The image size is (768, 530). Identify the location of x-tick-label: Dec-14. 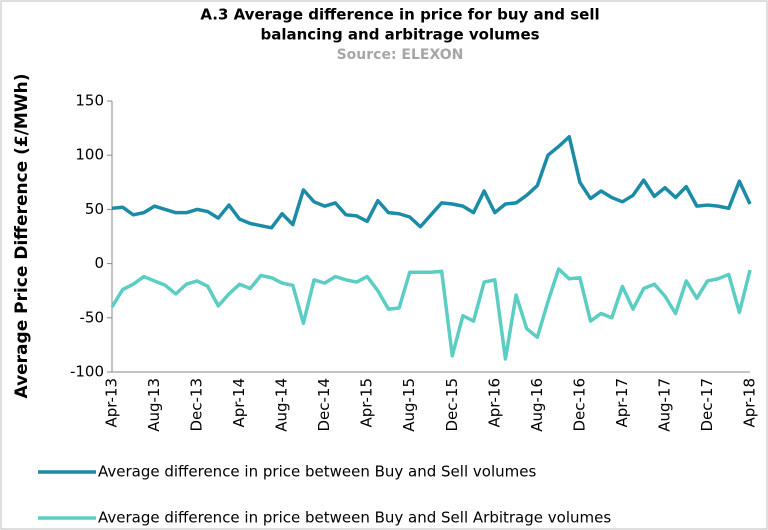
(324, 405).